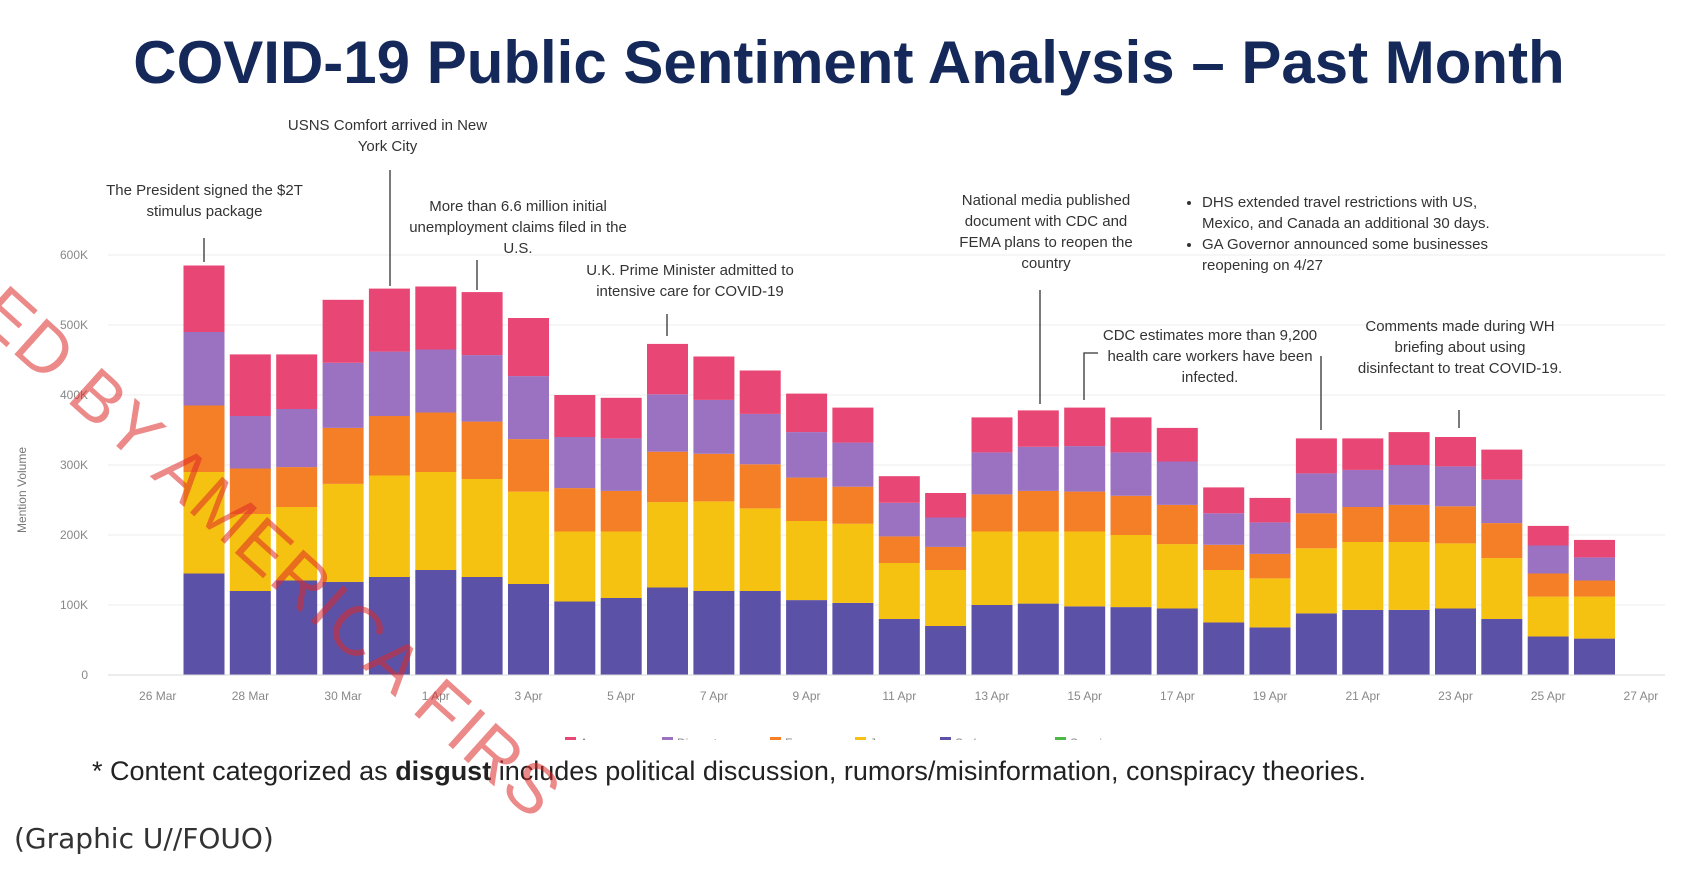 The height and width of the screenshot is (876, 1698). Describe the element at coordinates (1177, 696) in the screenshot. I see `x-tick-label: 17 Apr` at that location.